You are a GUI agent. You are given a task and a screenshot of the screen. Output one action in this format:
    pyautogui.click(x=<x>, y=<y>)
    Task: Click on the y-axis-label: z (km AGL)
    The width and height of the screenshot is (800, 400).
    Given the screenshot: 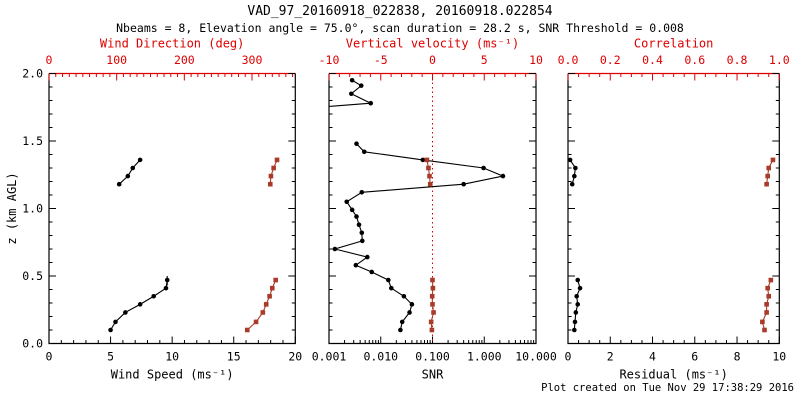 What is the action you would take?
    pyautogui.click(x=12, y=208)
    